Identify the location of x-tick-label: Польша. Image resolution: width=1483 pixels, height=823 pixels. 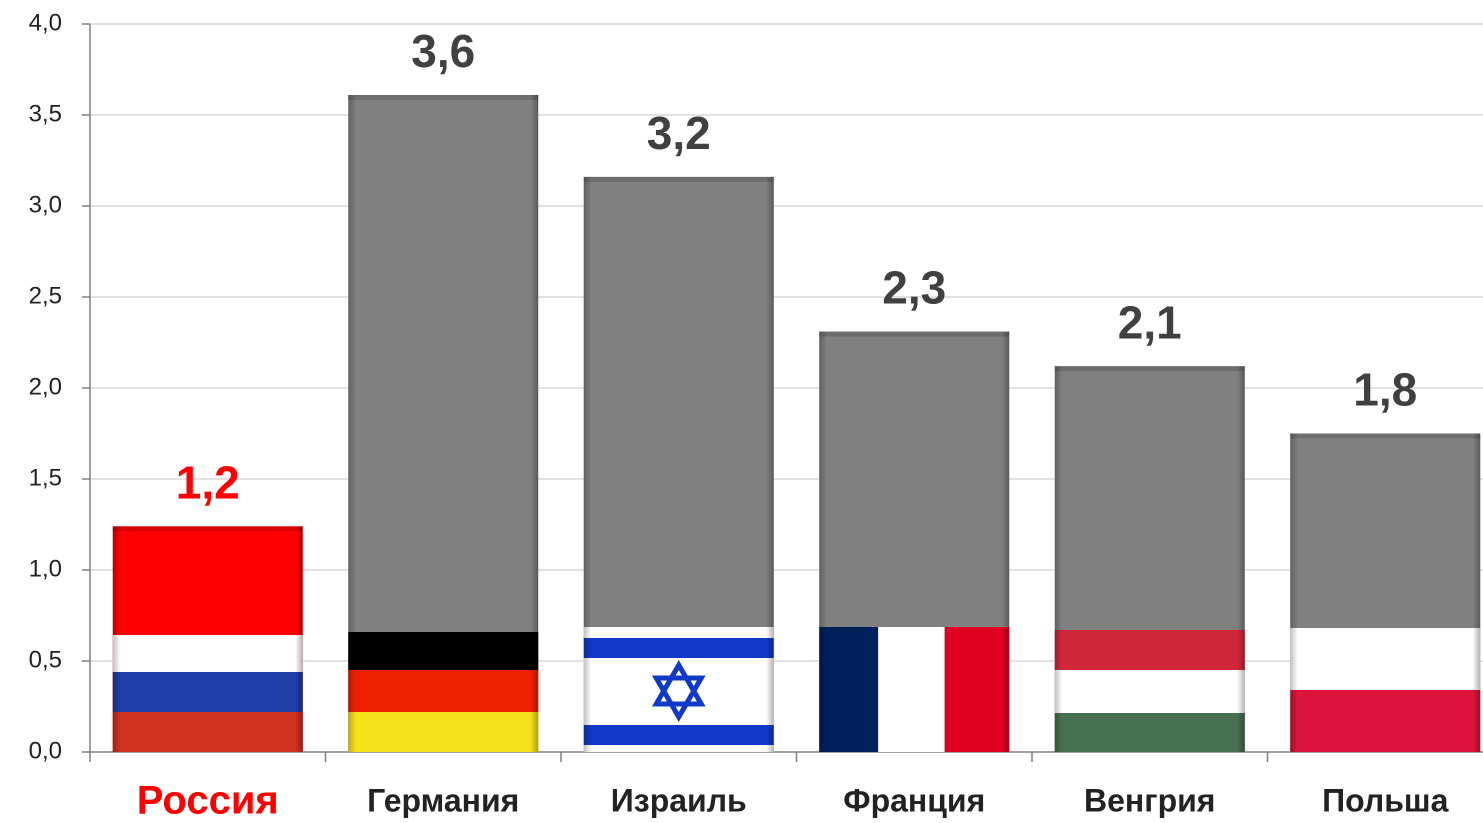
(1385, 800).